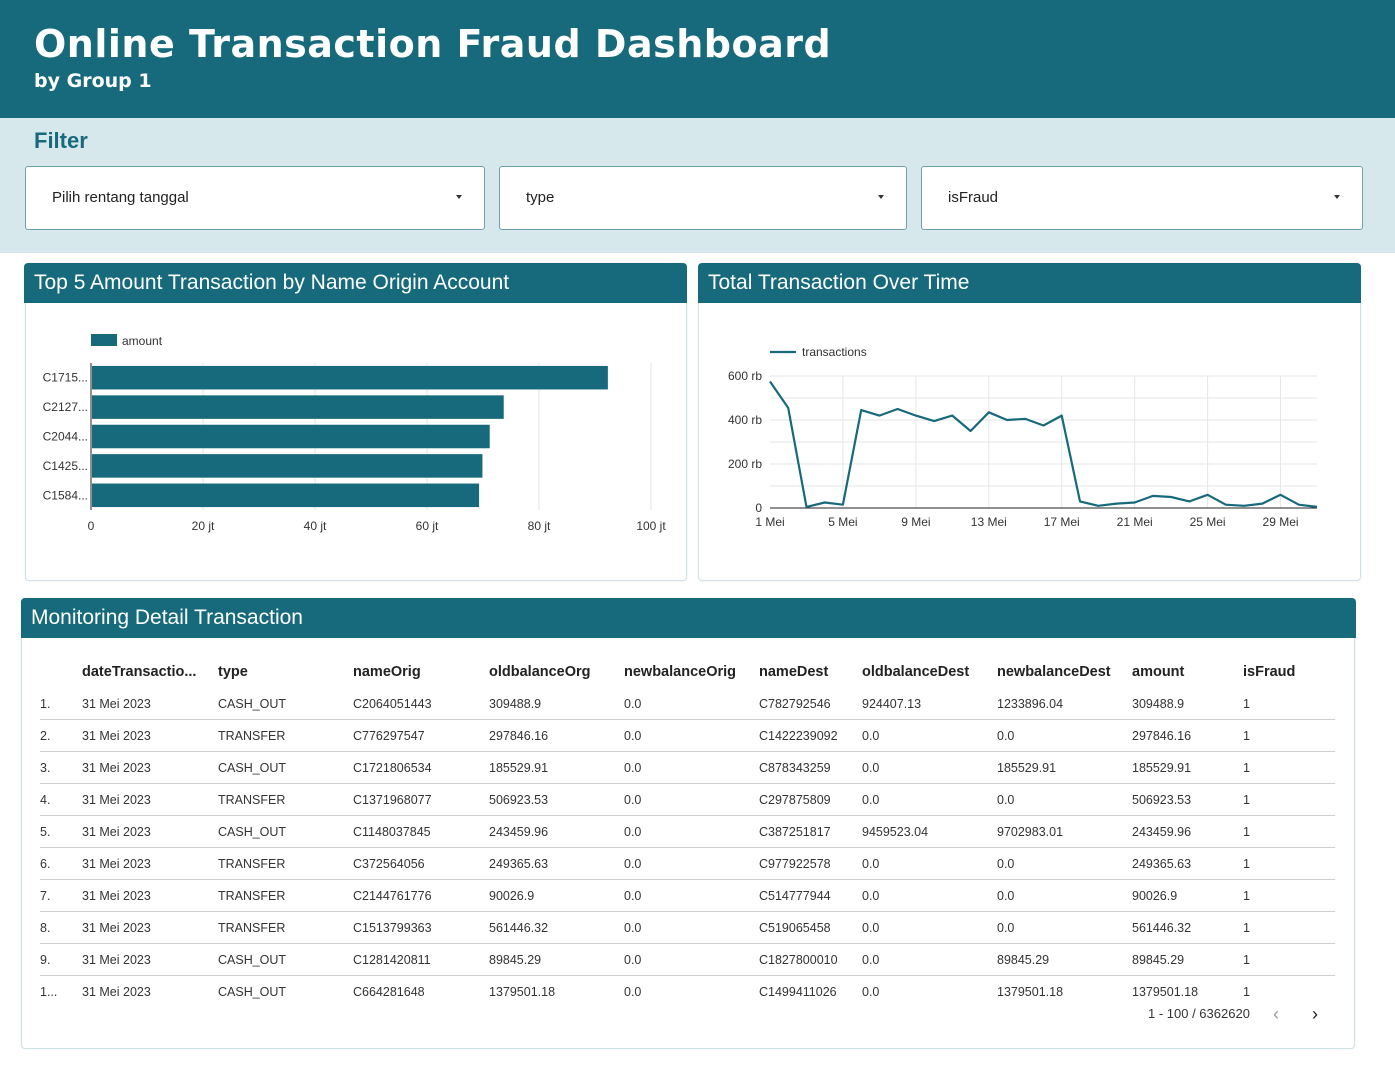  Describe the element at coordinates (989, 522) in the screenshot. I see `x-tick-label: 13 Mei` at that location.